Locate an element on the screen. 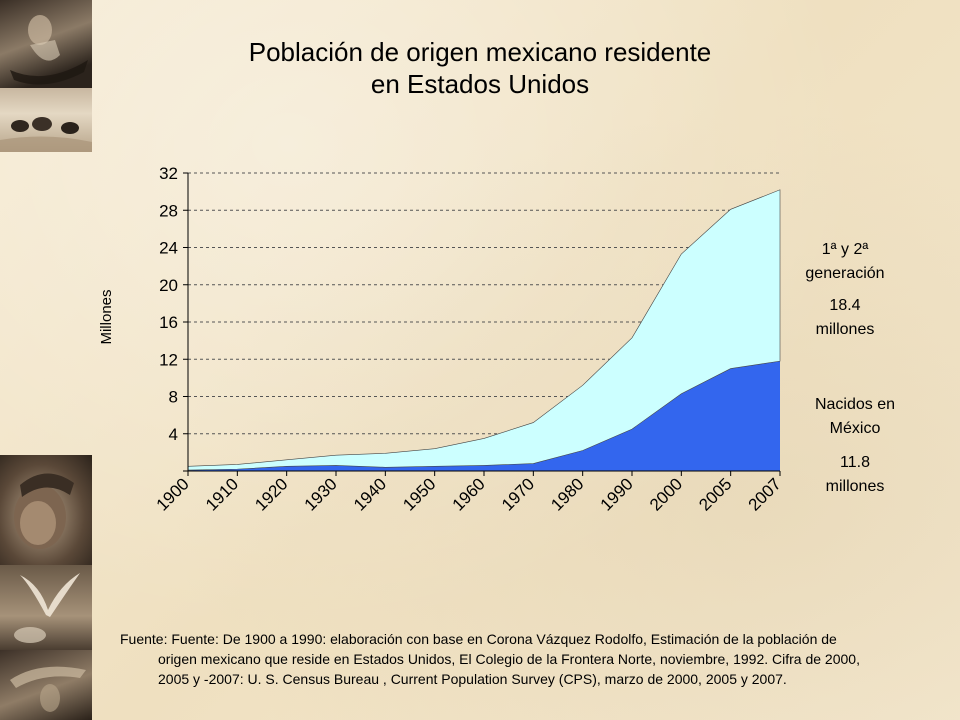 The width and height of the screenshot is (960, 720). x-tick-label: 1980 is located at coordinates (567, 494).